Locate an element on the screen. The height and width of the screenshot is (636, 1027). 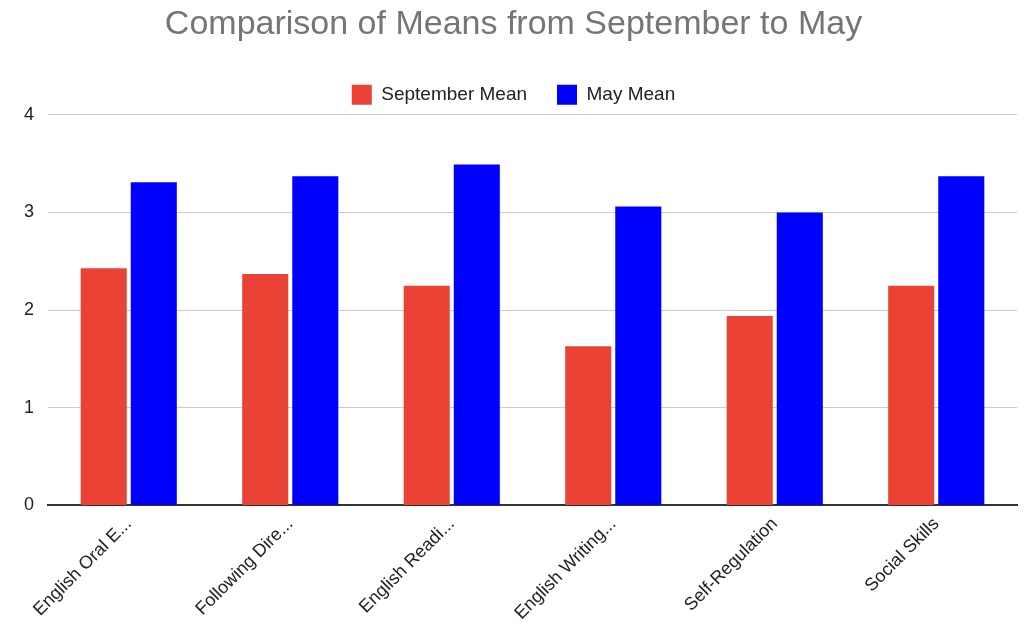
y-tick-label: 3 is located at coordinates (29, 211).